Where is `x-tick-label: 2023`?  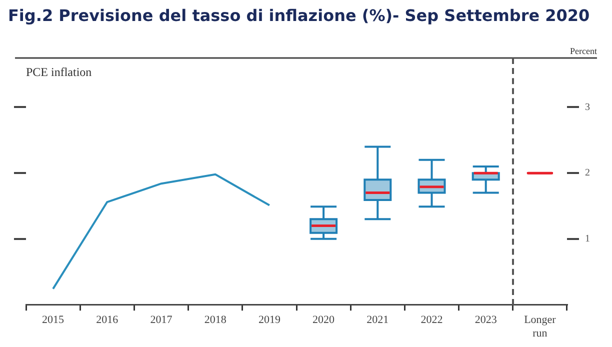
x-tick-label: 2023 is located at coordinates (486, 320).